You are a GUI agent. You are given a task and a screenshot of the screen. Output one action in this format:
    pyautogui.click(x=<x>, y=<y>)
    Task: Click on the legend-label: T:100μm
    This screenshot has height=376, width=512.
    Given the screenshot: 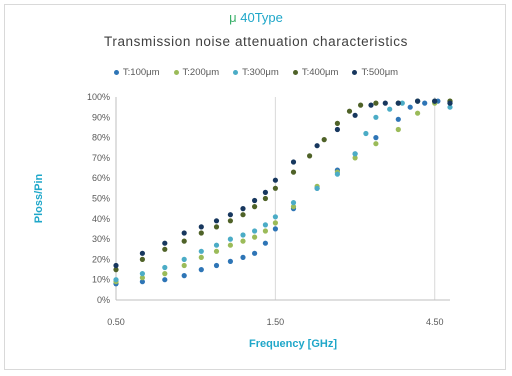 What is the action you would take?
    pyautogui.click(x=141, y=72)
    